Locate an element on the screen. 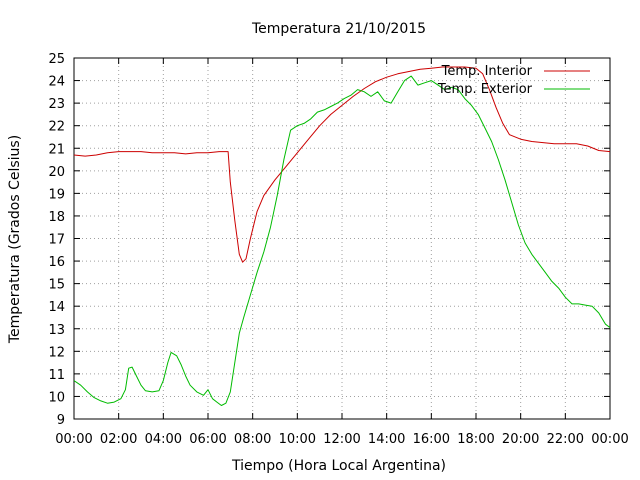 Image resolution: width=640 pixels, height=480 pixels. y-tick-label: 17 is located at coordinates (56, 240).